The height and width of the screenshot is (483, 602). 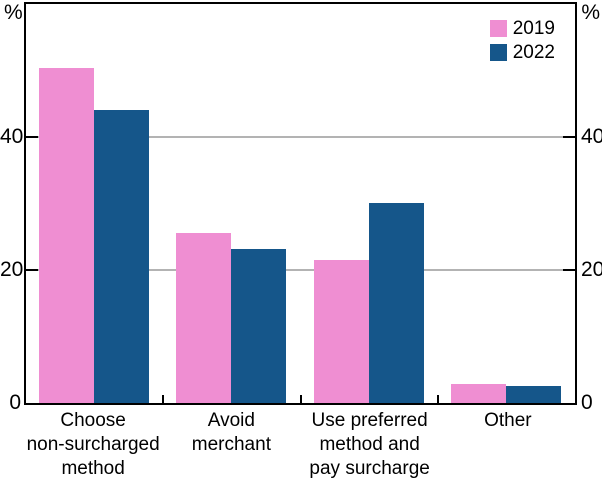 What do you see at coordinates (591, 269) in the screenshot?
I see `y-tick-label-right-20: 20` at bounding box center [591, 269].